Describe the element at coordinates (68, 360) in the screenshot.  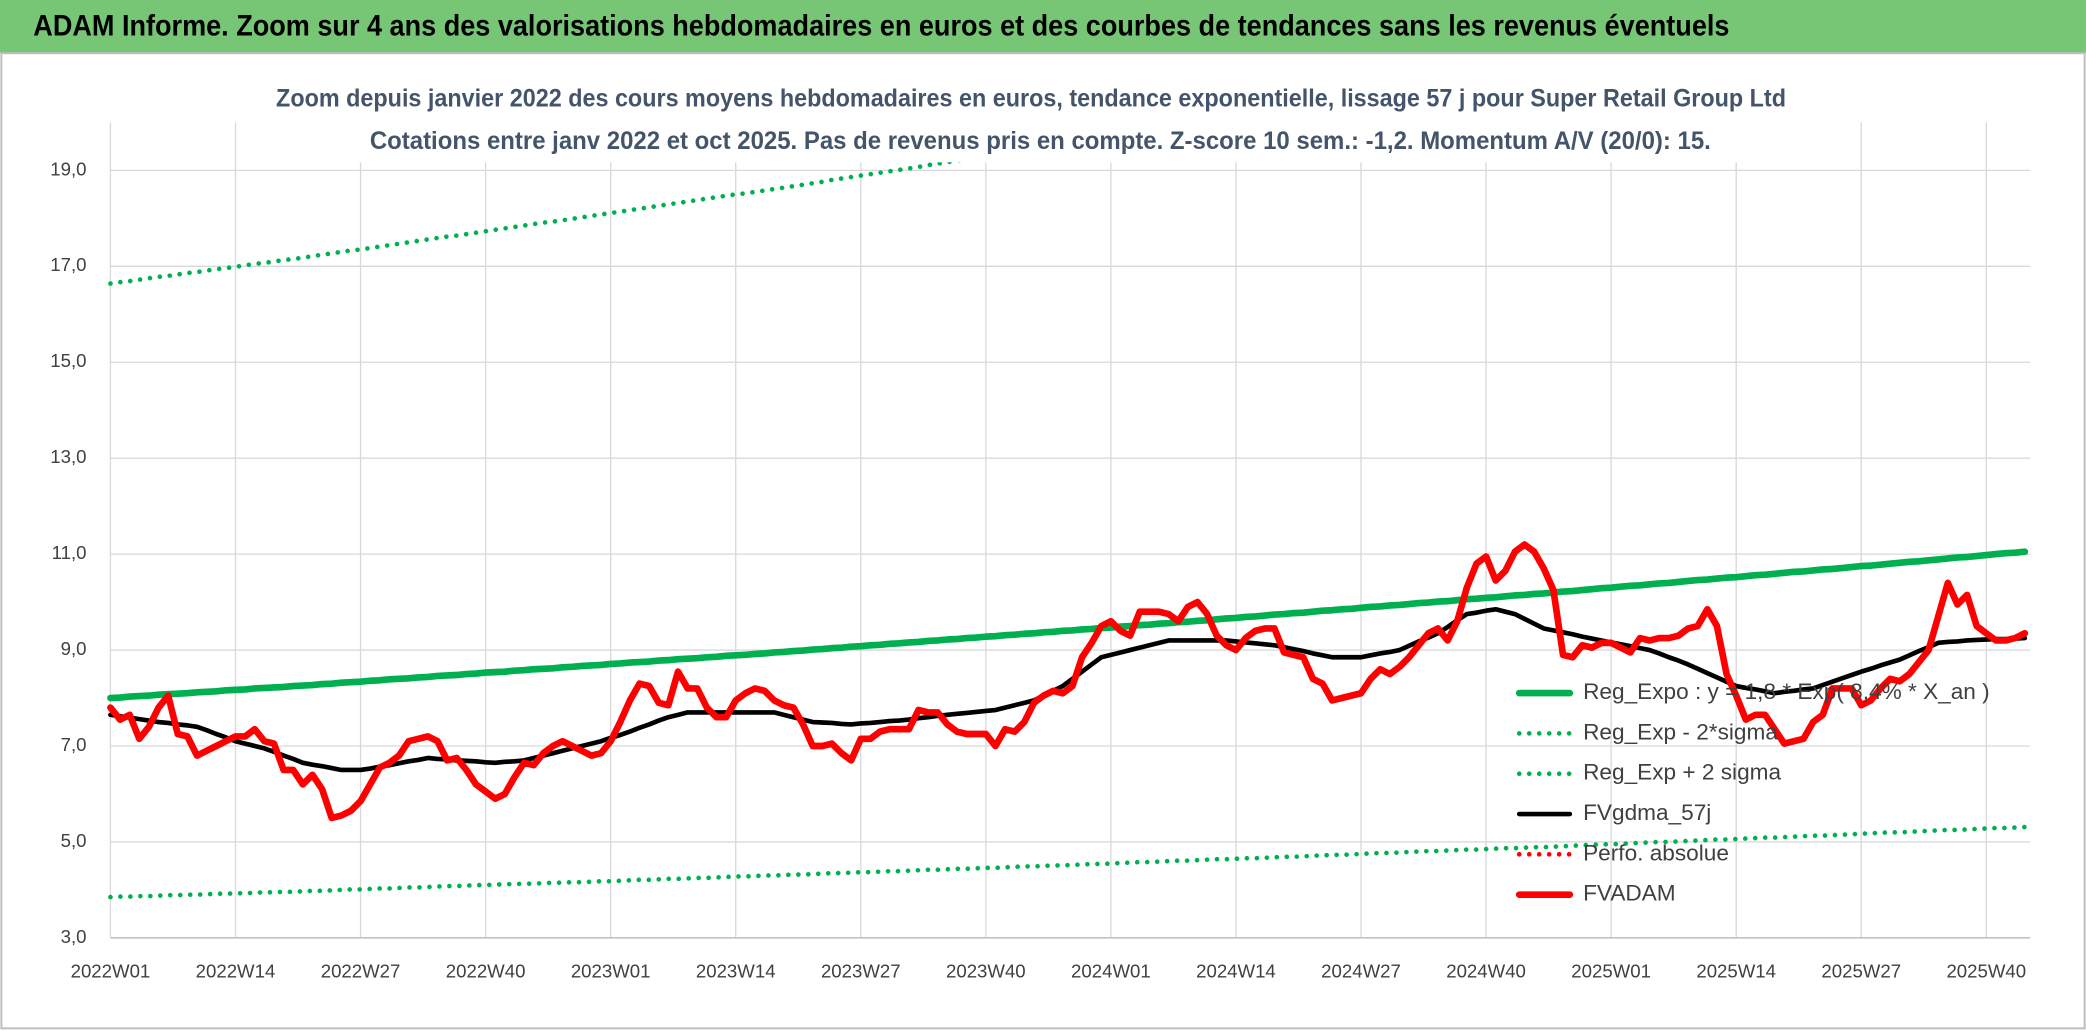
I see `y-tick-label: 15,0` at that location.